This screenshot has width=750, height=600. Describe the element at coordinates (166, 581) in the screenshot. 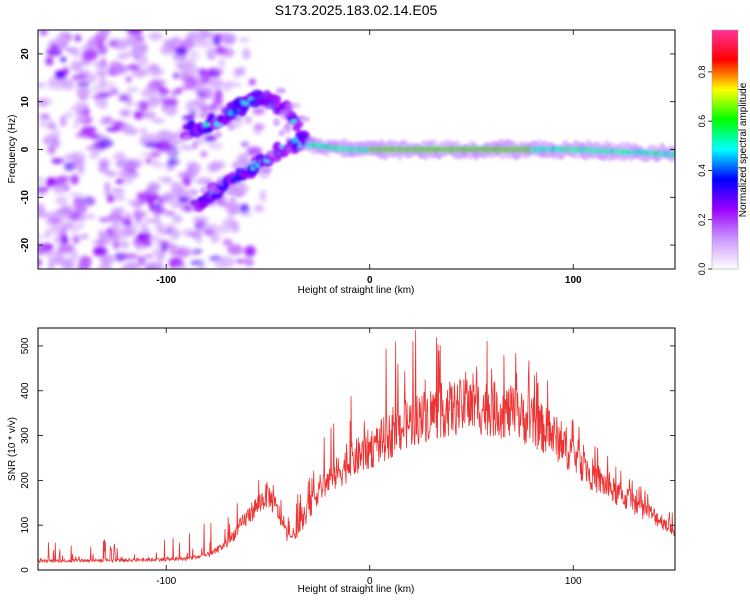

I see `x-tick-label: -100` at that location.